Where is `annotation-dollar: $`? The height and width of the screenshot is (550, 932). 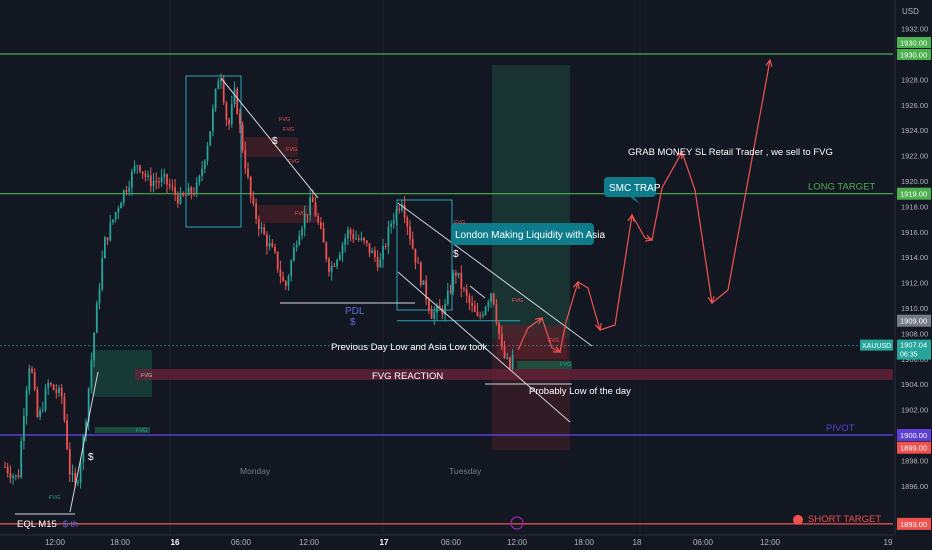 annotation-dollar: $ is located at coordinates (91, 457).